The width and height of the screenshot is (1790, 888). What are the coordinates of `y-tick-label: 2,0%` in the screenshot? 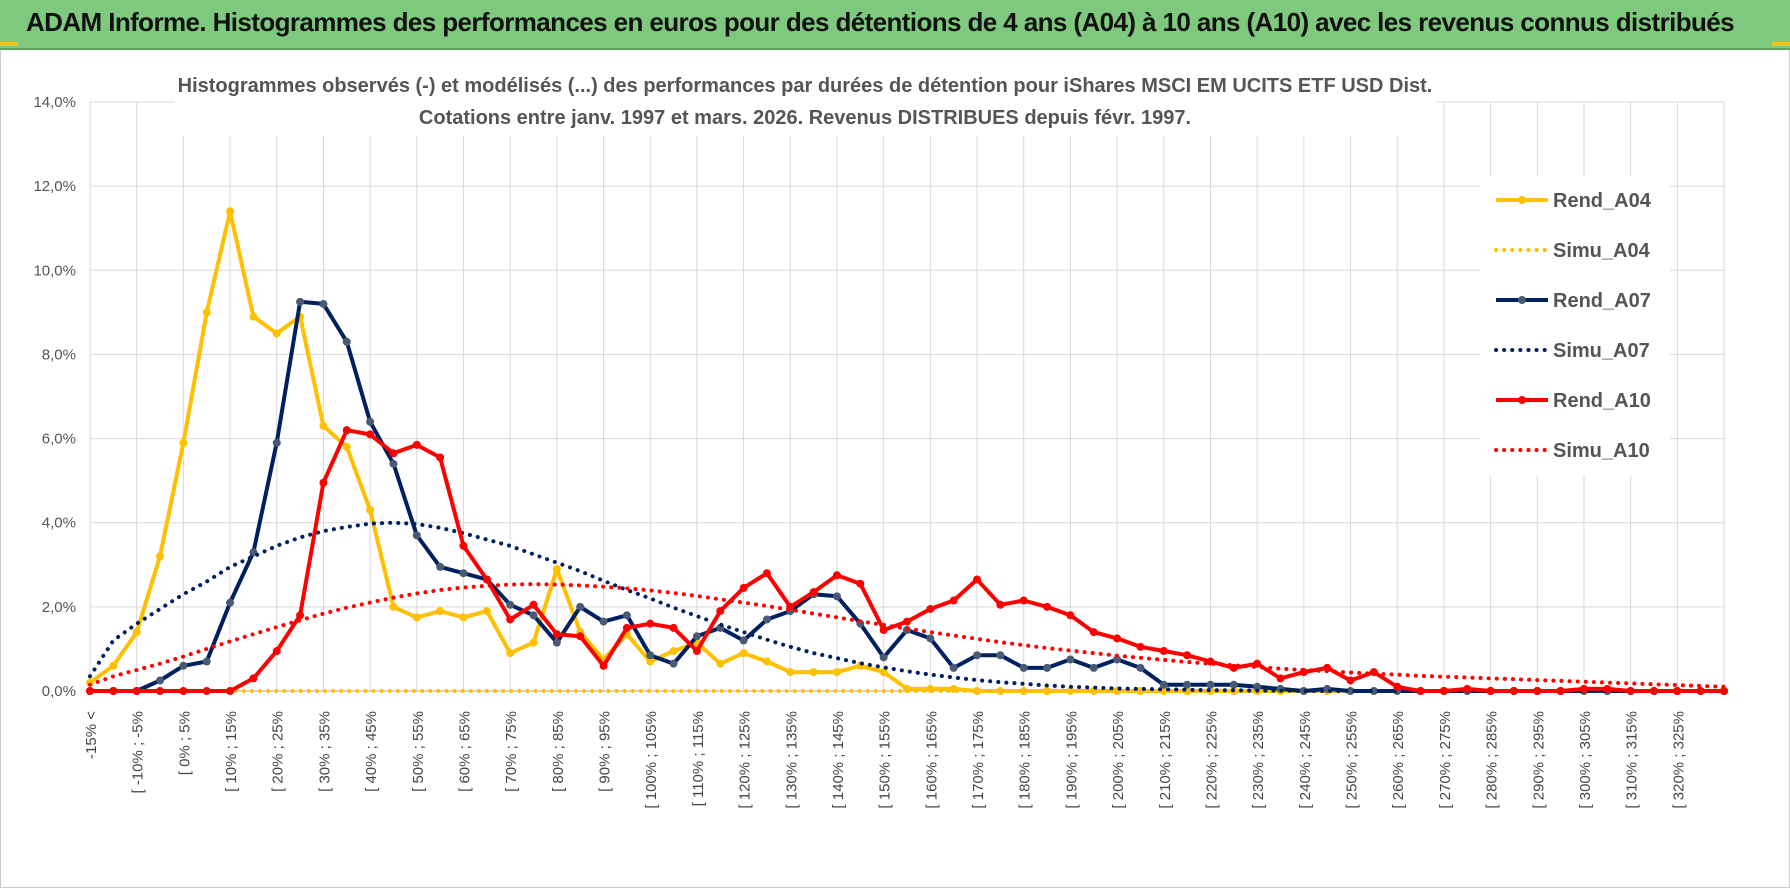 It's located at (59, 607).